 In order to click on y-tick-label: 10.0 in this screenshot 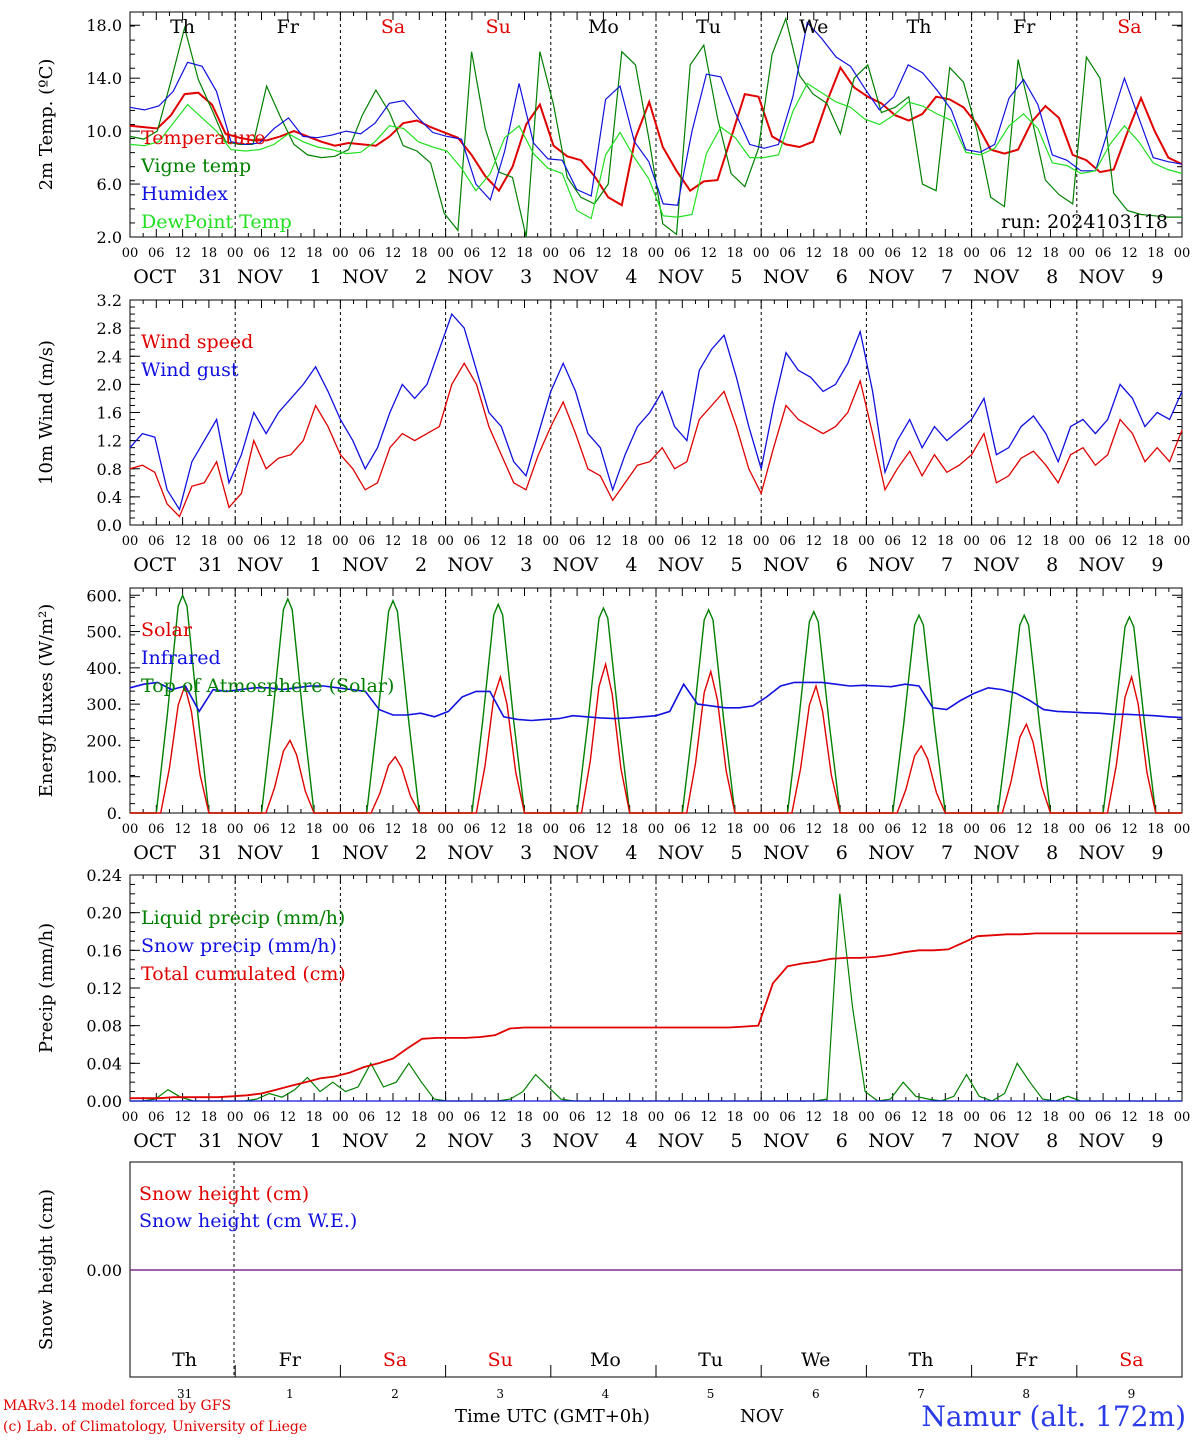, I will do `click(104, 131)`.